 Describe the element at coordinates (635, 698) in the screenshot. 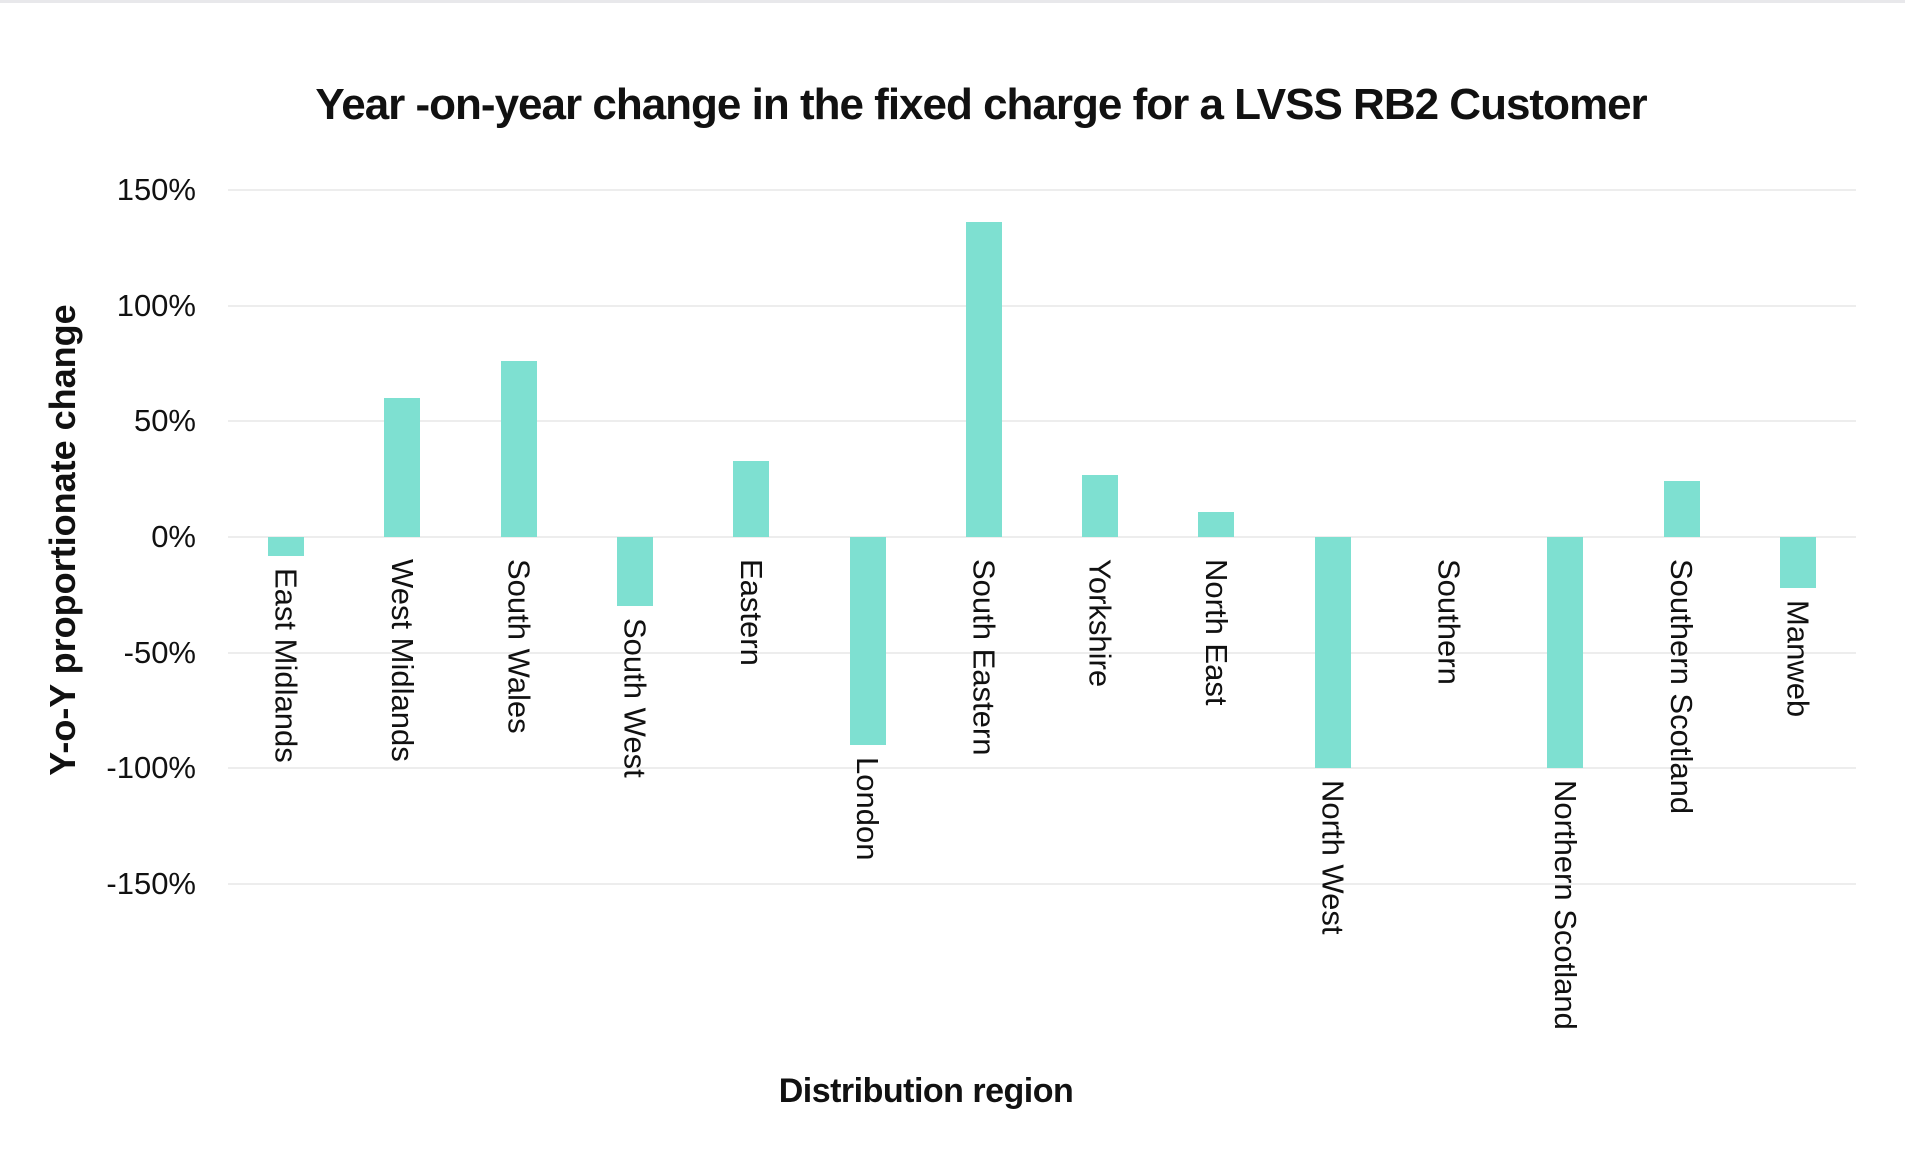

I see `category-label-south-west: South West` at that location.